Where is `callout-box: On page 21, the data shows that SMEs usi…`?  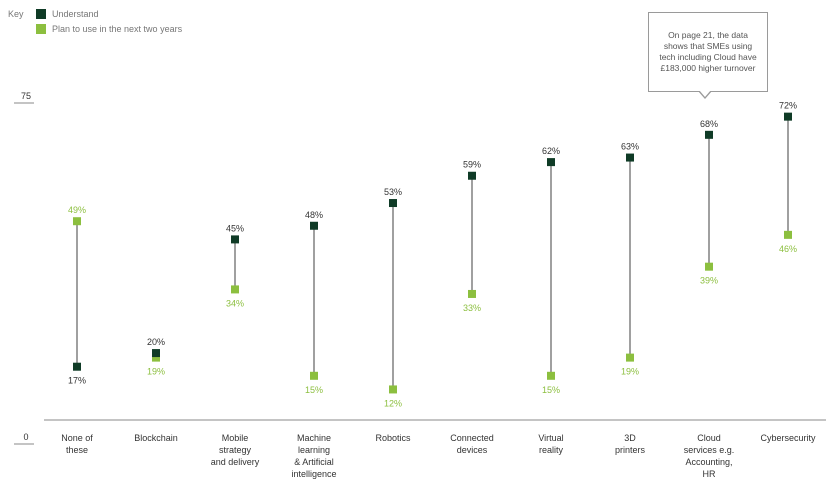 callout-box: On page 21, the data shows that SMEs usi… is located at coordinates (708, 52).